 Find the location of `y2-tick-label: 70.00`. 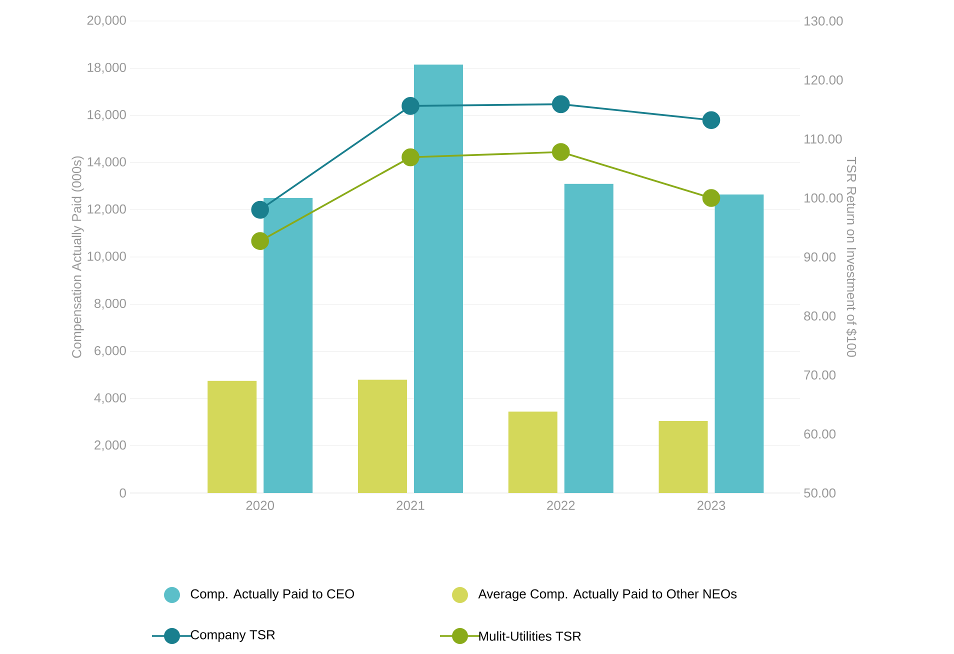

y2-tick-label: 70.00 is located at coordinates (820, 375).